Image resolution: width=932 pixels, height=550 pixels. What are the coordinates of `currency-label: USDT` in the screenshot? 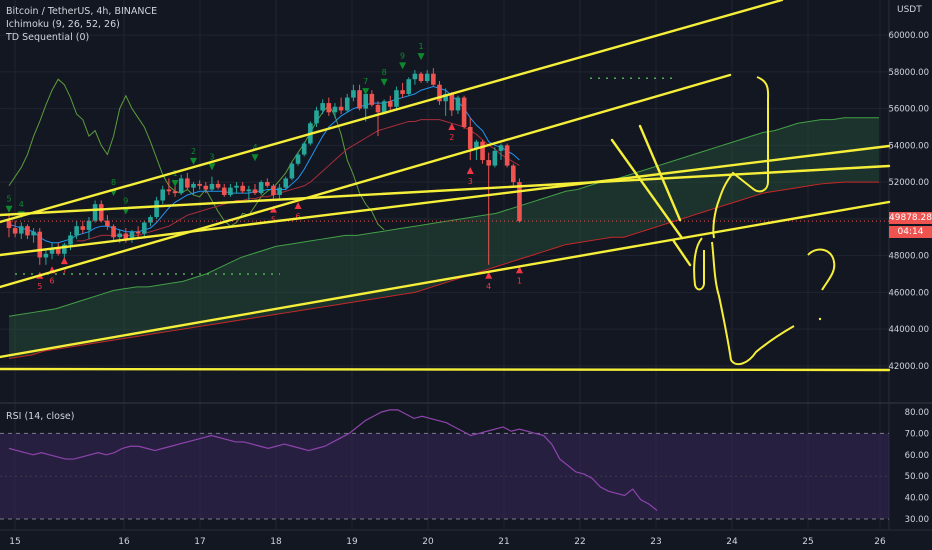 It's located at (909, 10).